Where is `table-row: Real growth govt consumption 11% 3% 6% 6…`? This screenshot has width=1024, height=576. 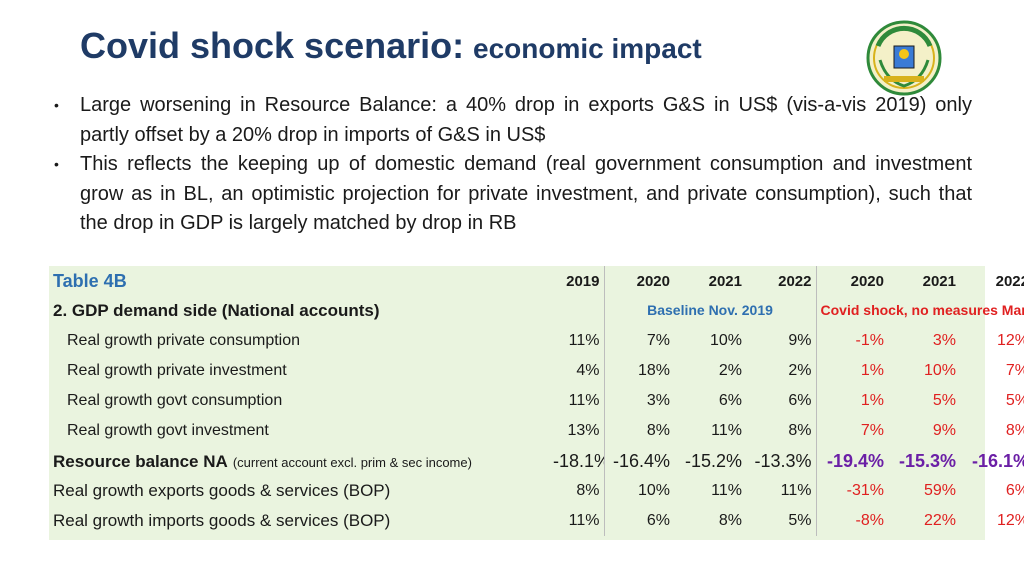
table-row: Real growth govt consumption 11% 3% 6% 6… is located at coordinates (536, 401).